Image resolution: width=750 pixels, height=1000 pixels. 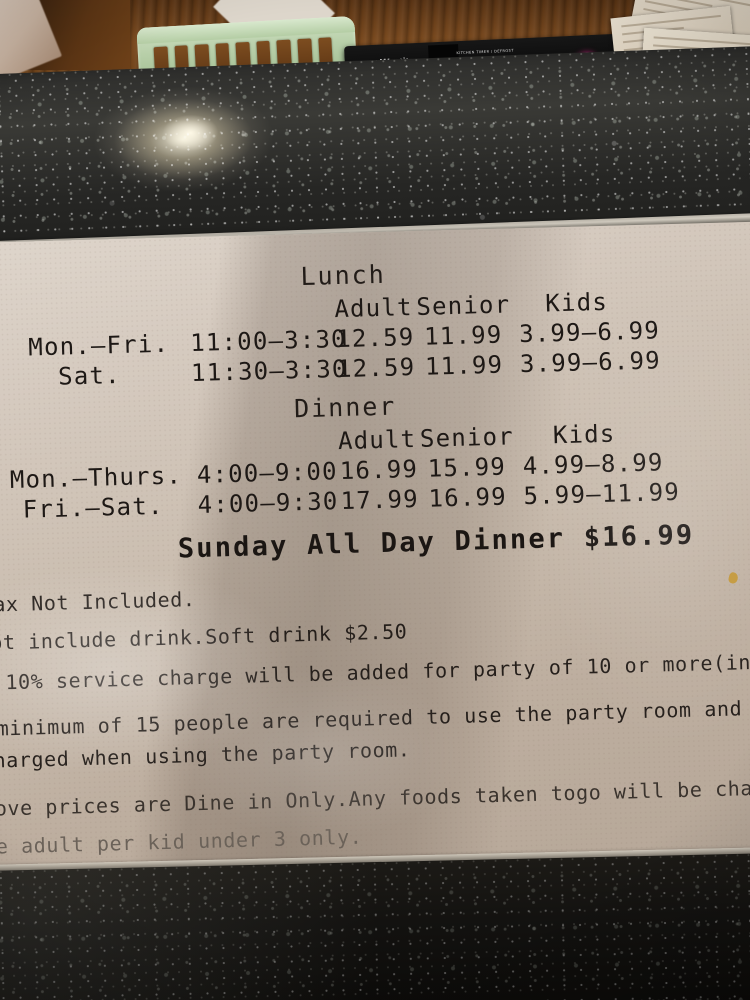 What do you see at coordinates (436, 542) in the screenshot?
I see `sunday-all-day-line: Sunday All Day Dinner $16.99` at bounding box center [436, 542].